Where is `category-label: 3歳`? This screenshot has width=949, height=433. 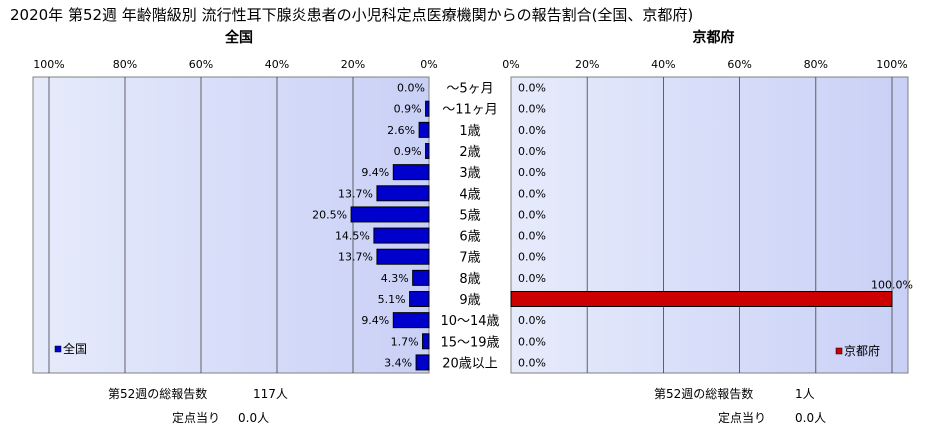
category-label: 3歳 is located at coordinates (469, 173).